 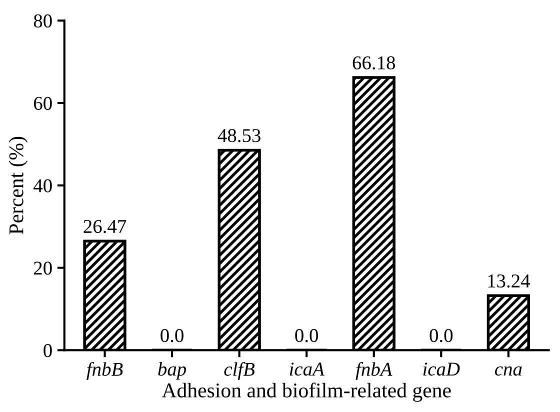 What do you see at coordinates (239, 371) in the screenshot?
I see `x-tick-label: clfB` at bounding box center [239, 371].